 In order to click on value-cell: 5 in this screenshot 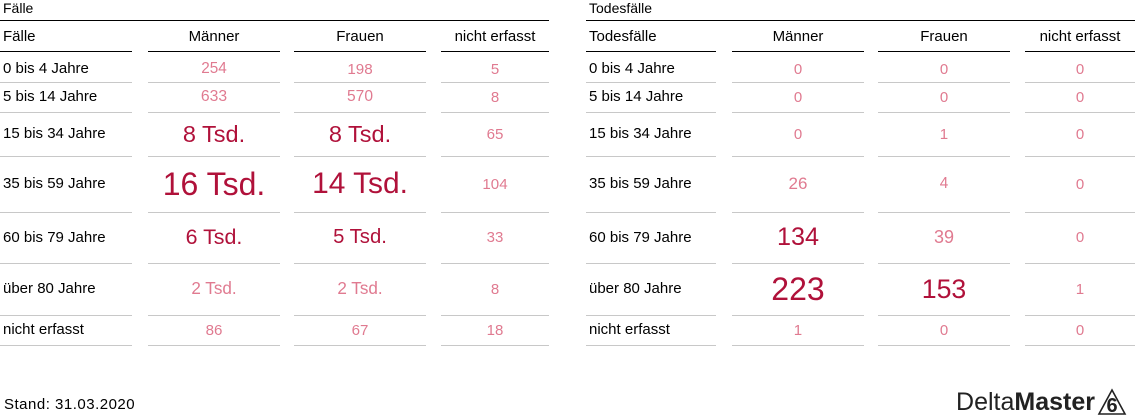, I will do `click(495, 69)`.